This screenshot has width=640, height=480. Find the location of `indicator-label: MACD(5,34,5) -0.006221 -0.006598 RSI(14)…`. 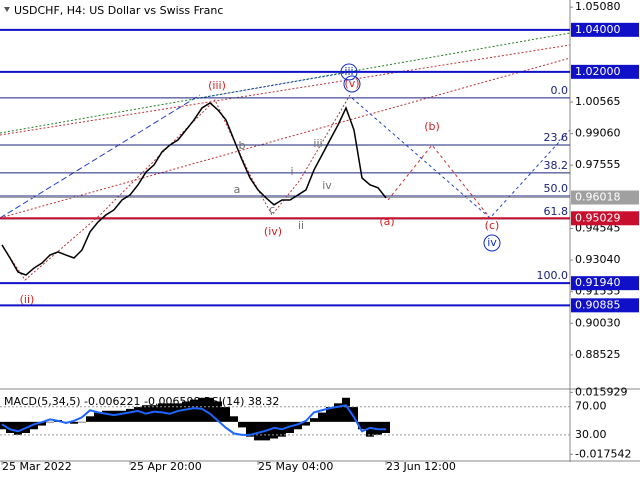

indicator-label: MACD(5,34,5) -0.006221 -0.006598 RSI(14)… is located at coordinates (141, 401).